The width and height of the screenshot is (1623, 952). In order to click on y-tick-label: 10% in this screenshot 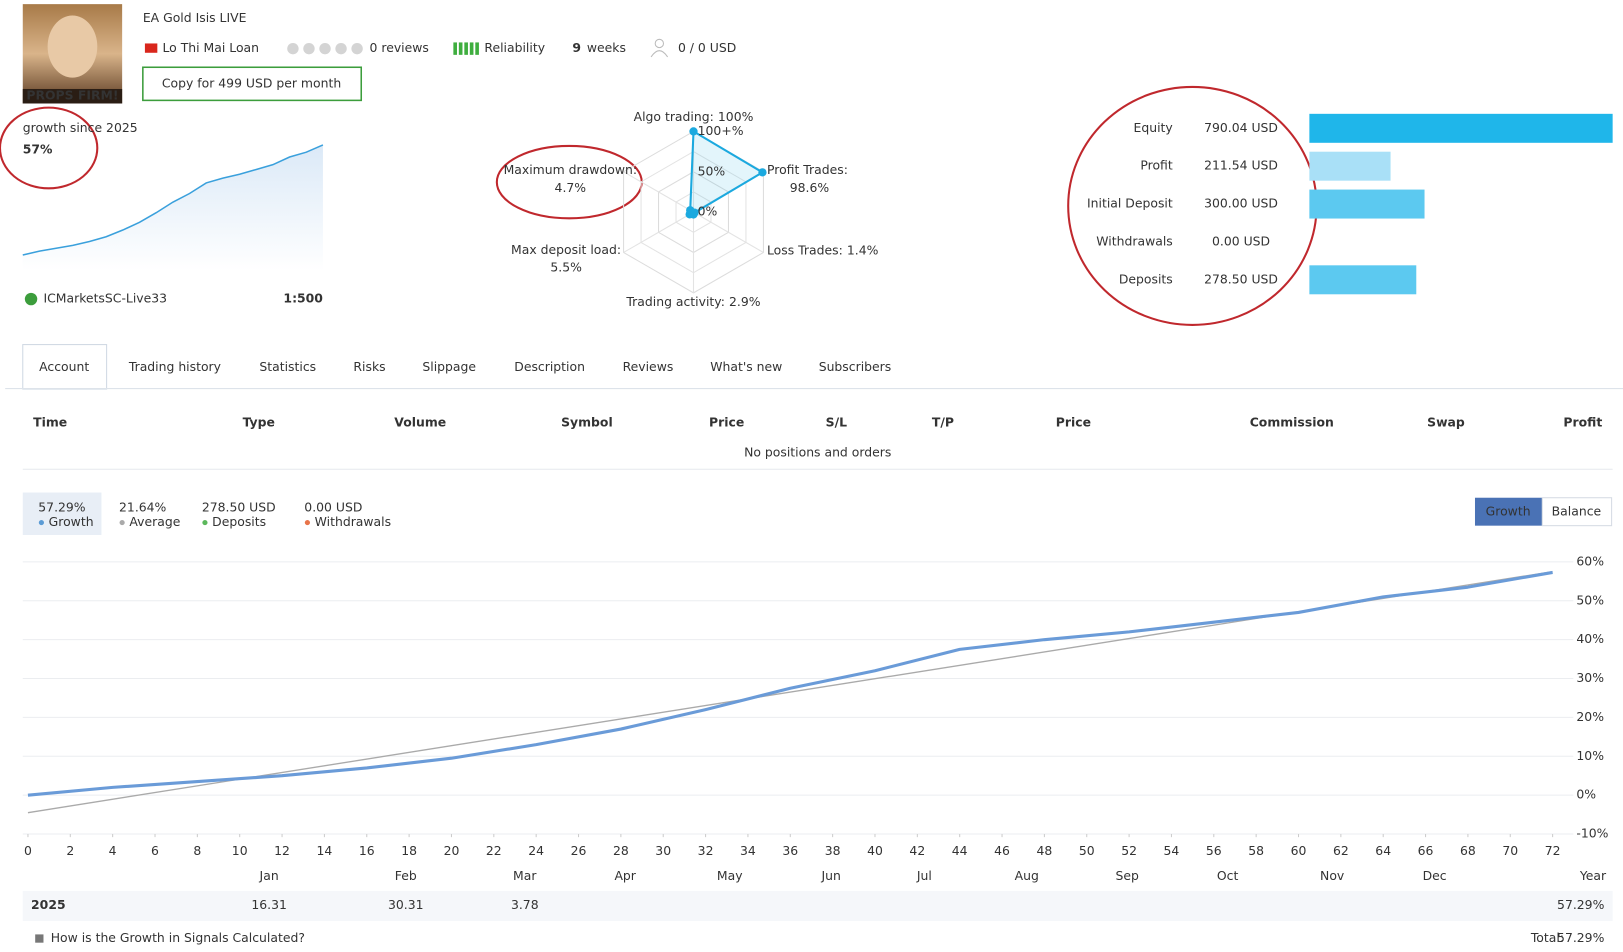, I will do `click(1590, 755)`.